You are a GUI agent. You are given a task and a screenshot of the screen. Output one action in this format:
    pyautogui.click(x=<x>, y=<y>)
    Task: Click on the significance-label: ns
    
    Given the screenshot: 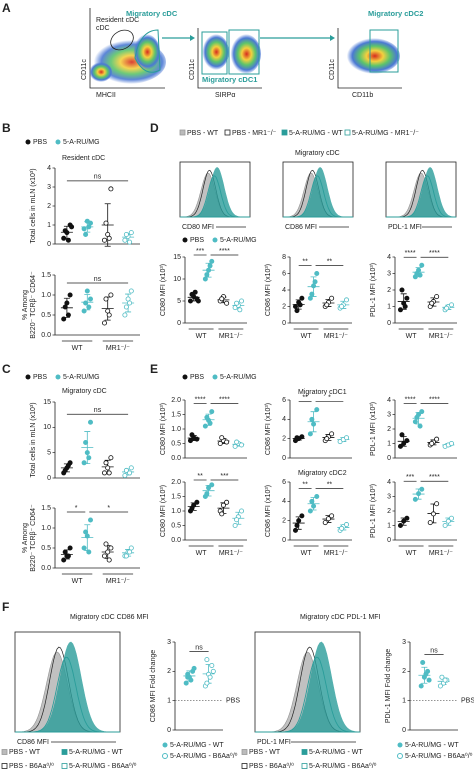 What is the action you would take?
    pyautogui.click(x=98, y=177)
    